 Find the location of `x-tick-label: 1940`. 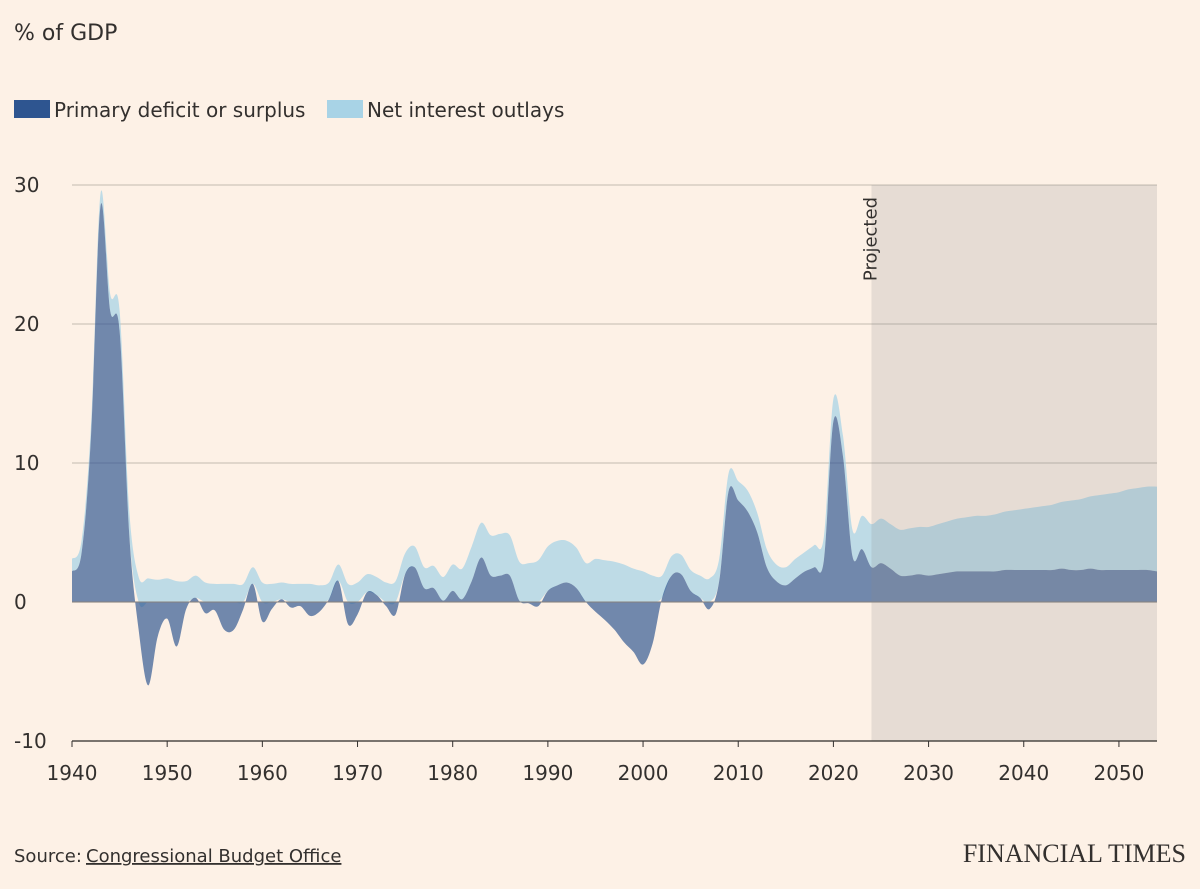

x-tick-label: 1940 is located at coordinates (72, 773).